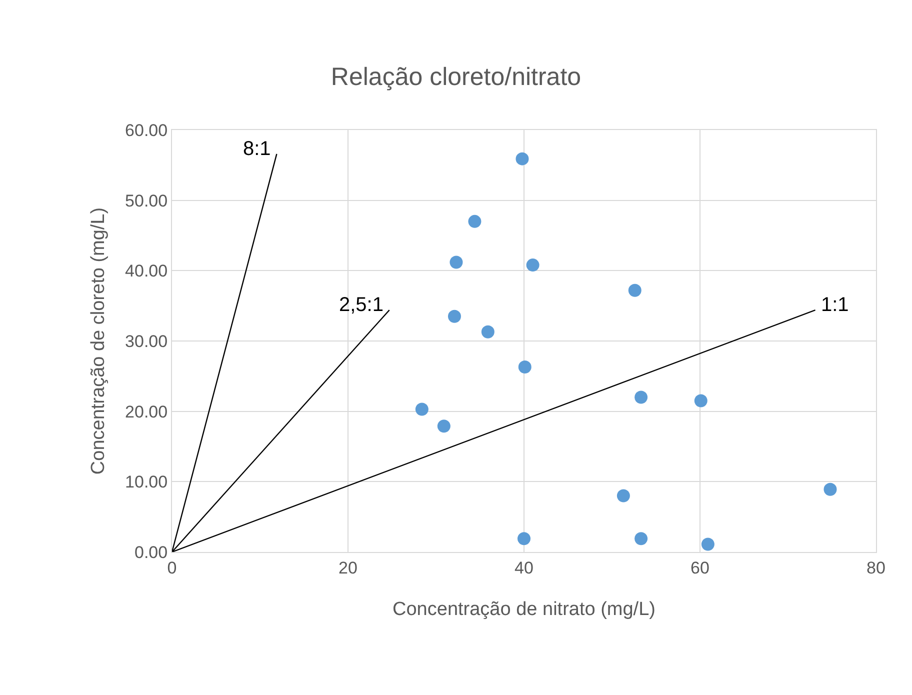 The width and height of the screenshot is (912, 695). I want to click on x-axis-title: Concentração de nitrato (mg/L), so click(524, 609).